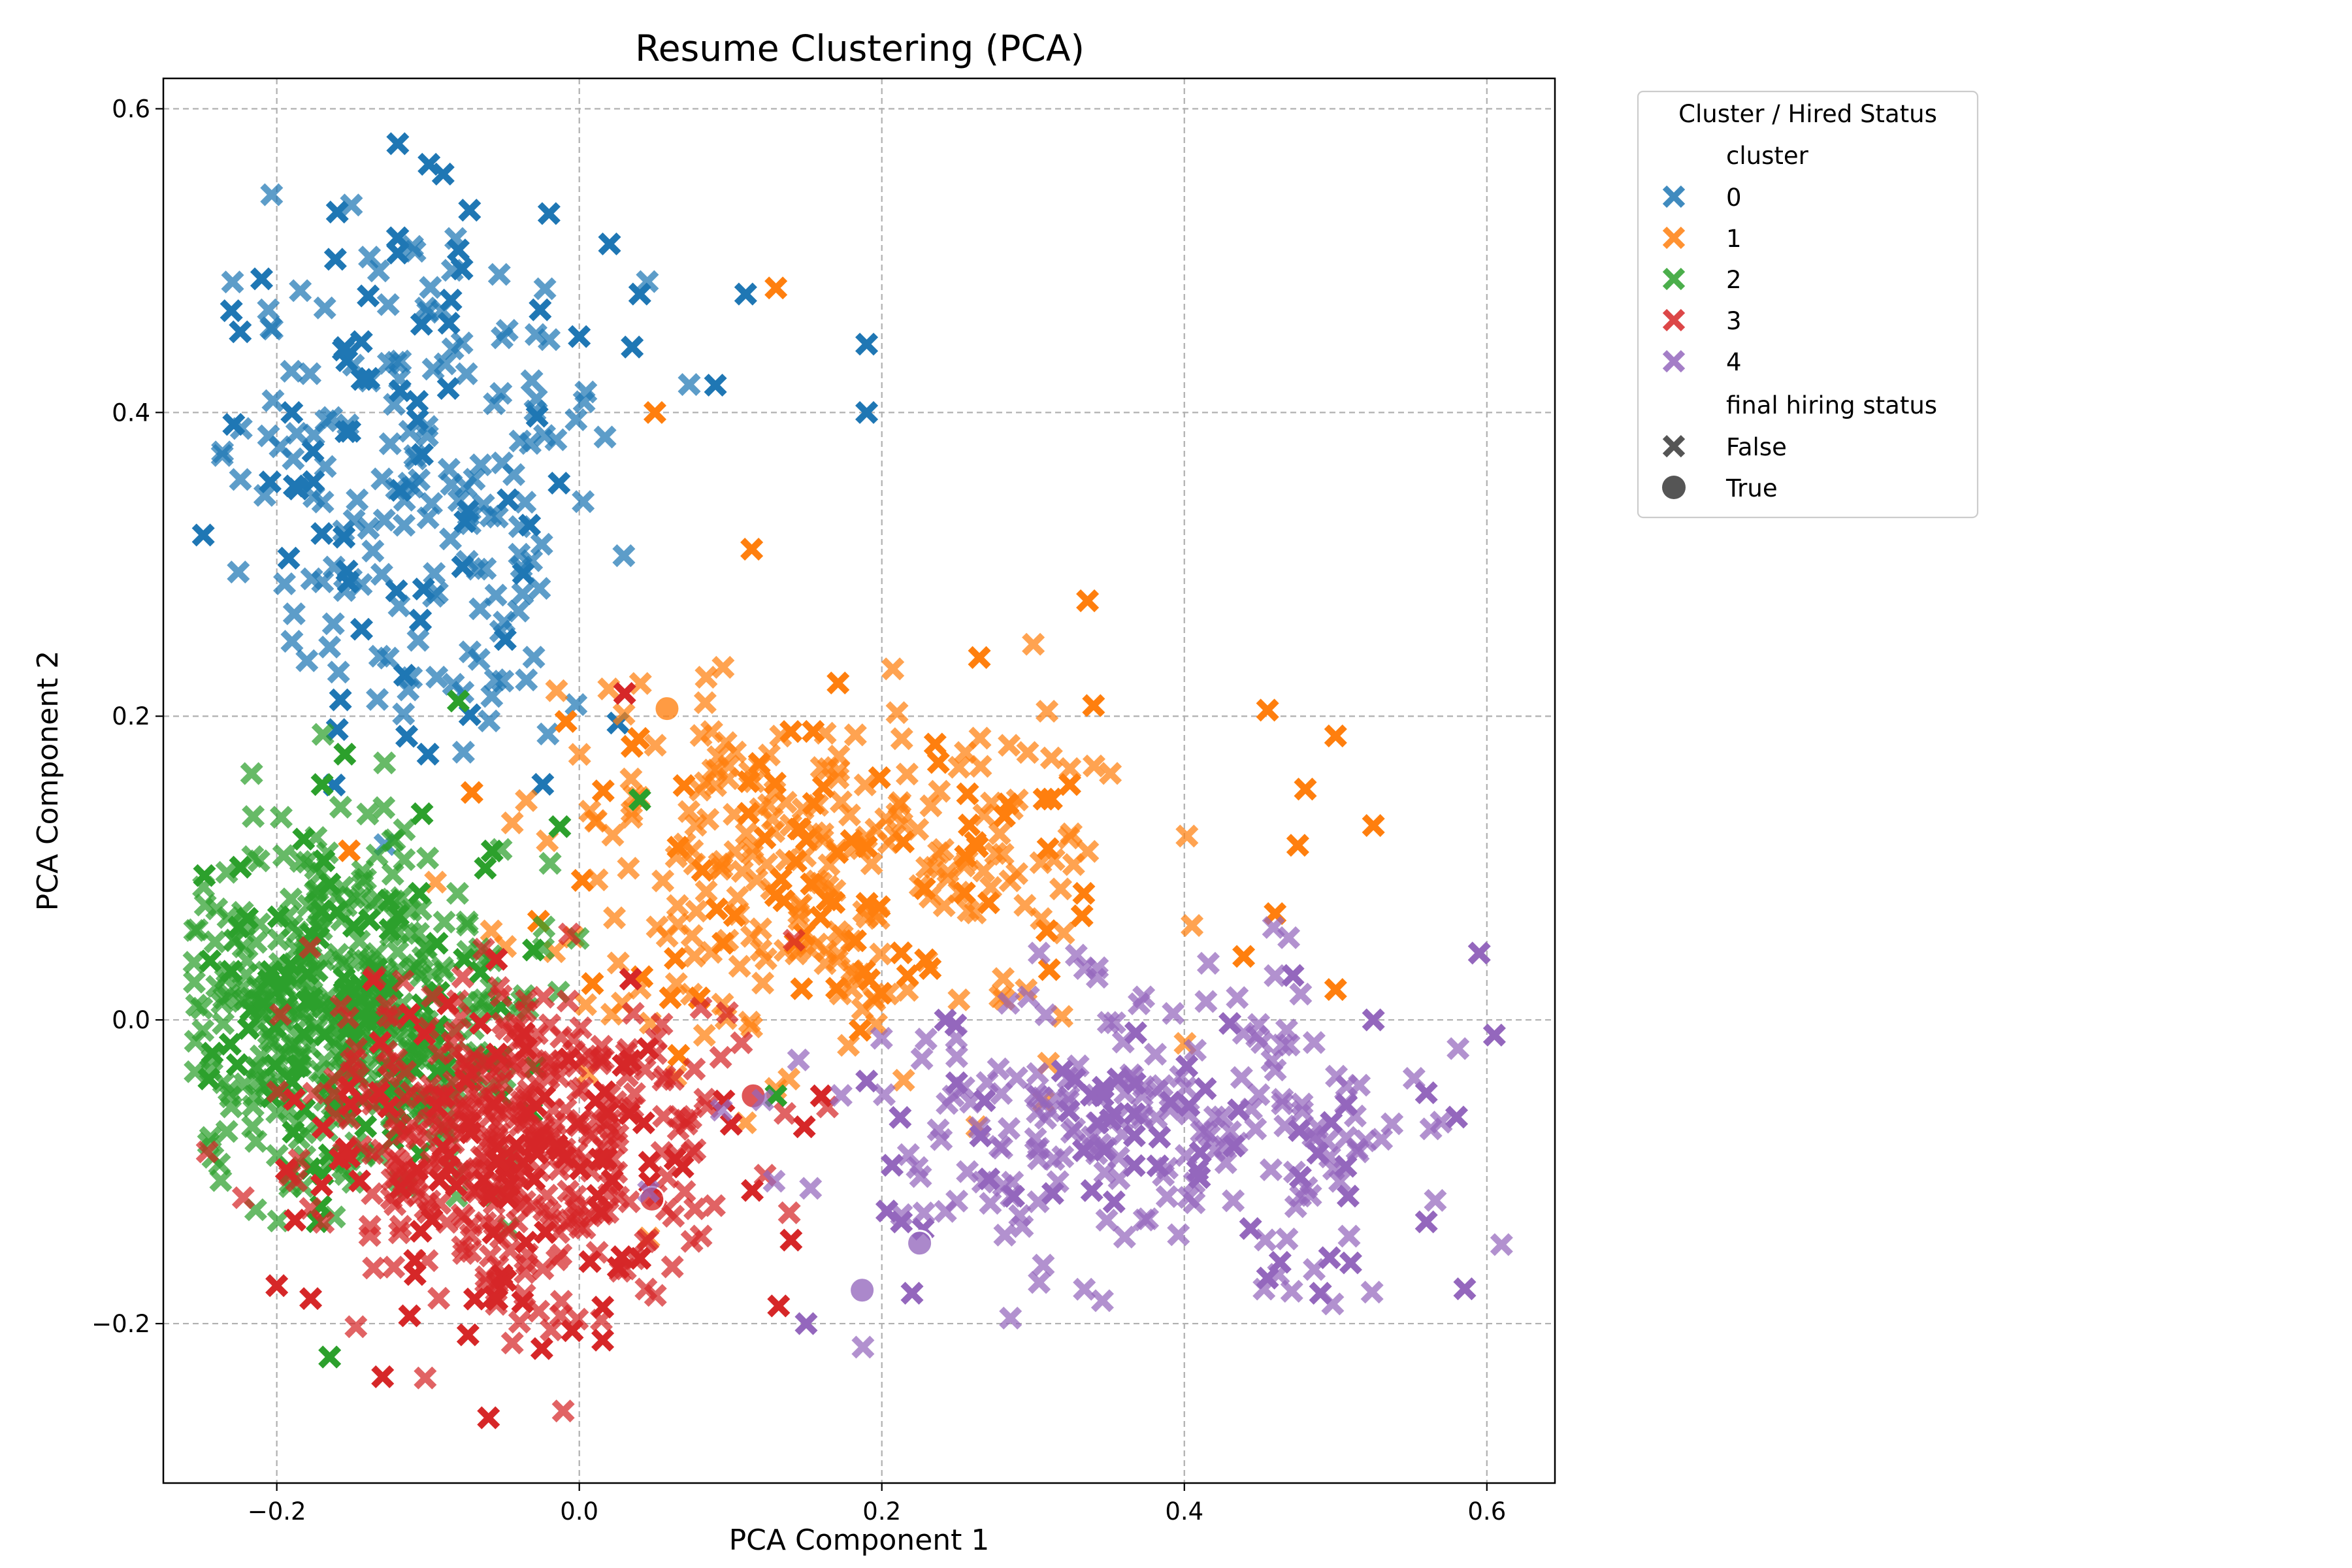 The image size is (2352, 1568). What do you see at coordinates (1674, 446) in the screenshot?
I see `legend-marker-false` at bounding box center [1674, 446].